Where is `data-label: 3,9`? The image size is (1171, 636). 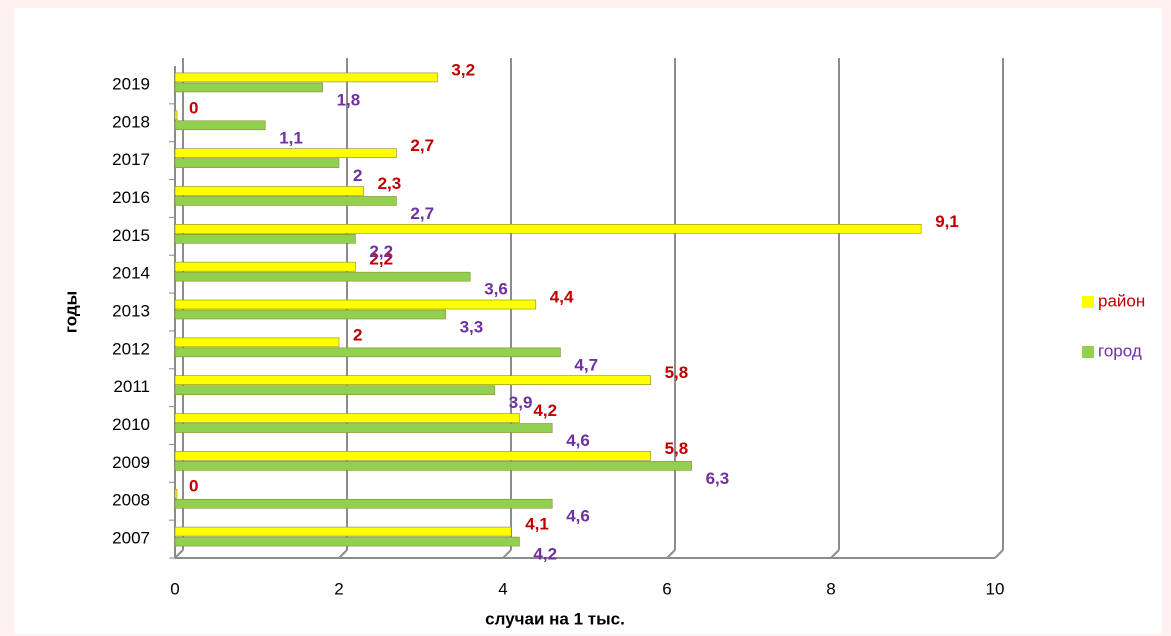 data-label: 3,9 is located at coordinates (521, 402).